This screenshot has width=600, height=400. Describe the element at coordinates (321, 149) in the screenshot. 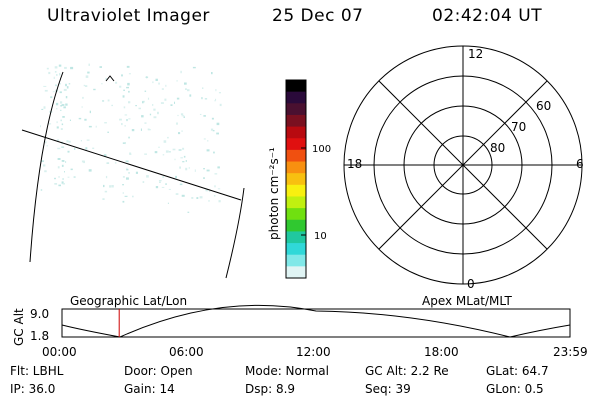

I see `colorbar-tick-label-100: 100` at that location.